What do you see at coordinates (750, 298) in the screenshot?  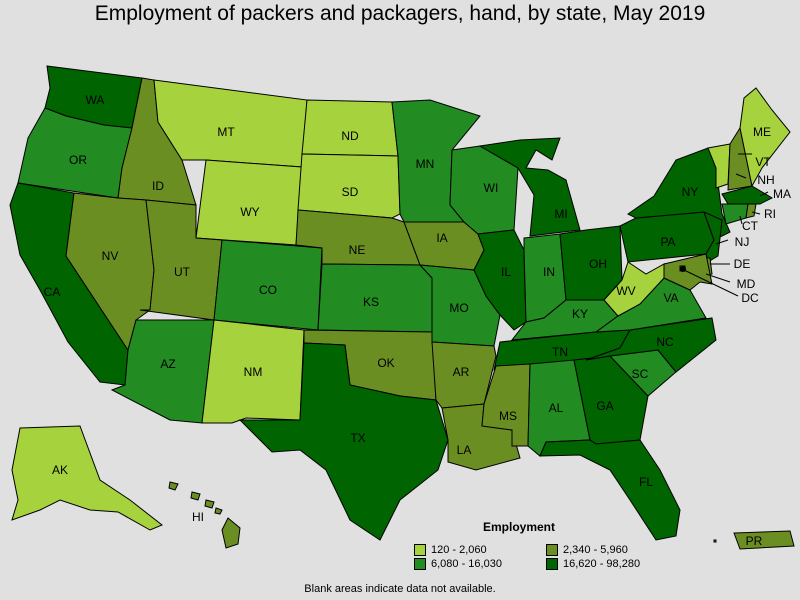 I see `label-DC: DC` at bounding box center [750, 298].